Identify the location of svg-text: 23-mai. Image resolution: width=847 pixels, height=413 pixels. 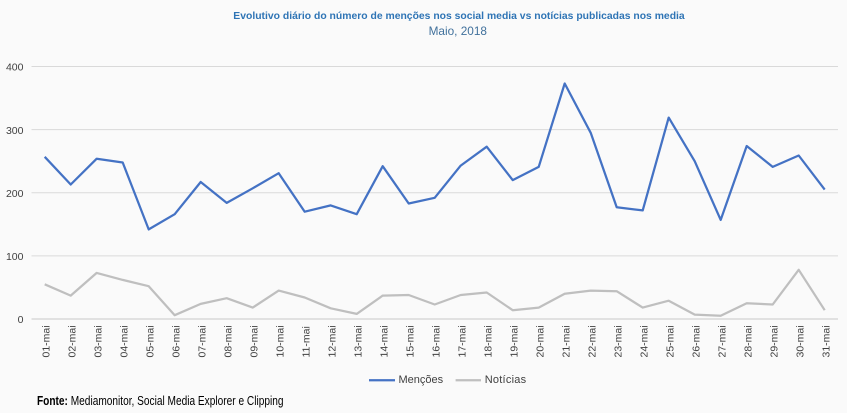
(618, 341).